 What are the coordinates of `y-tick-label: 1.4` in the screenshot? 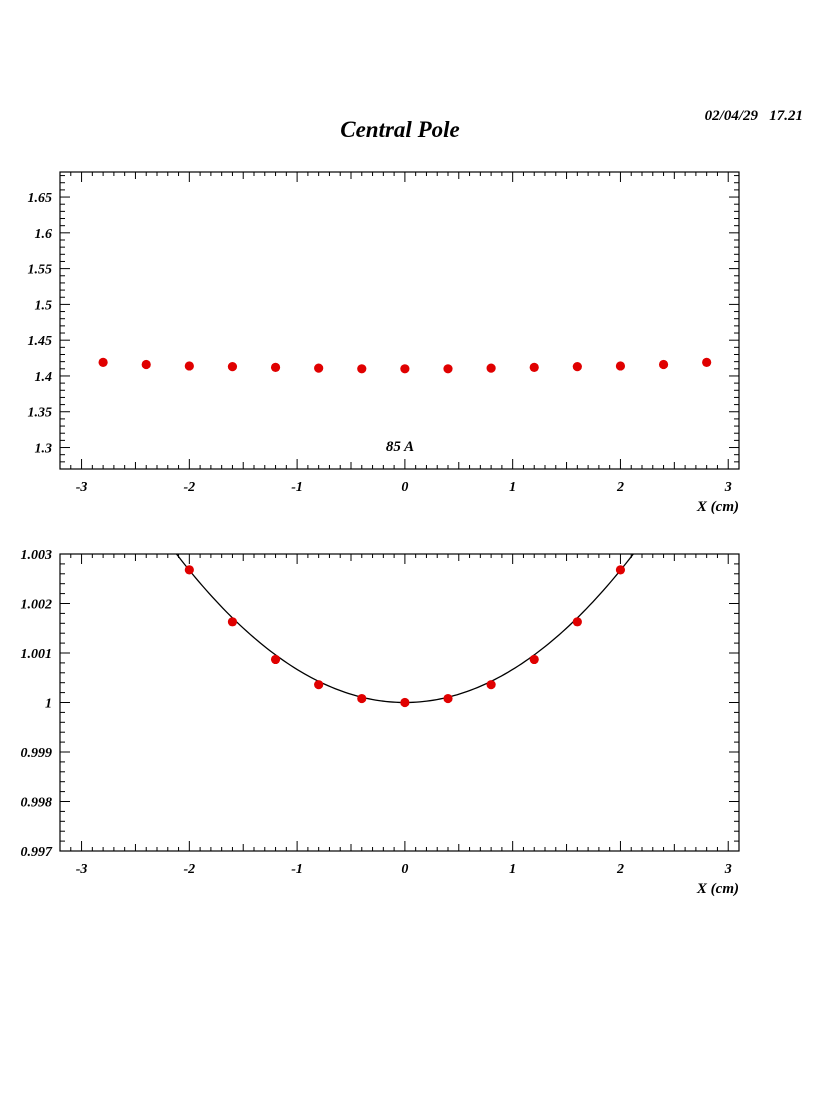 It's located at (44, 377).